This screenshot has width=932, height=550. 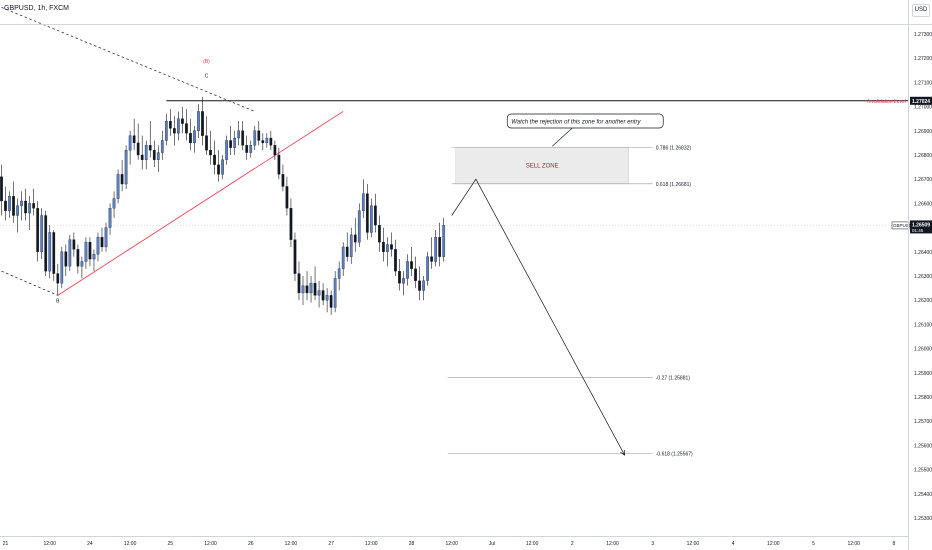 I want to click on symbol-tag-label: GBPUSD, so click(x=903, y=225).